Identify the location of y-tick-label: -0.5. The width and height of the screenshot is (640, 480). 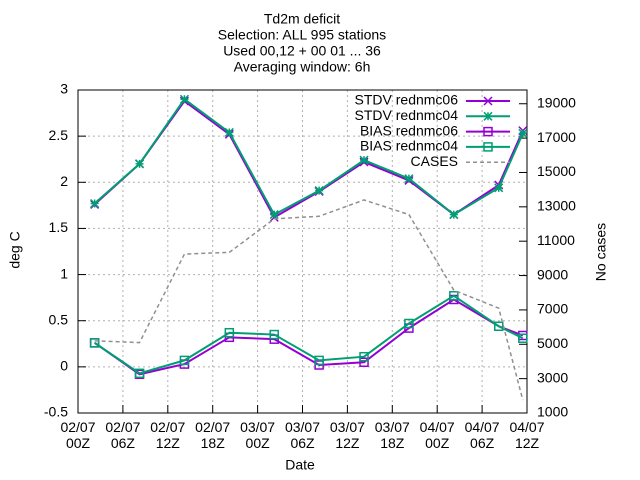
(56, 412).